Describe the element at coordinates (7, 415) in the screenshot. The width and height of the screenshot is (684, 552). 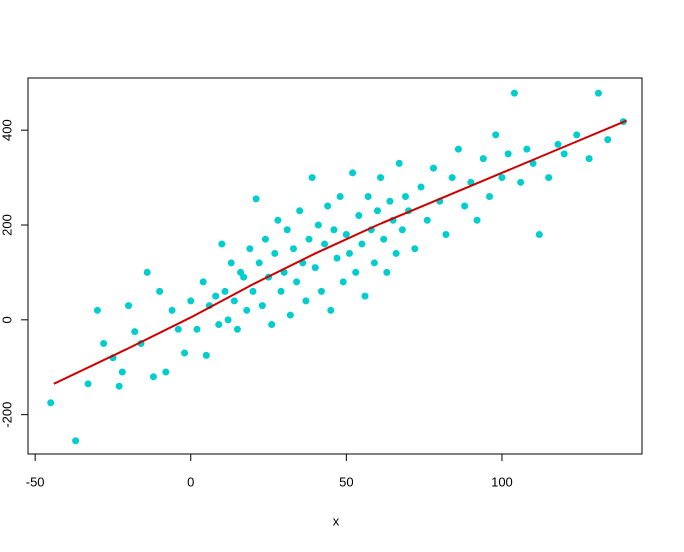
I see `y-tick-label: -200` at that location.